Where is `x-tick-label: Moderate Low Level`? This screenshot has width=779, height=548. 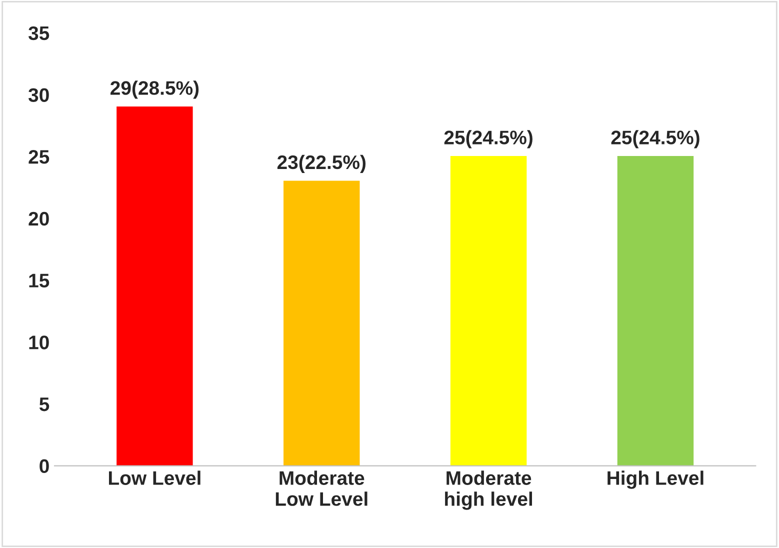 x-tick-label: Moderate Low Level is located at coordinates (322, 488).